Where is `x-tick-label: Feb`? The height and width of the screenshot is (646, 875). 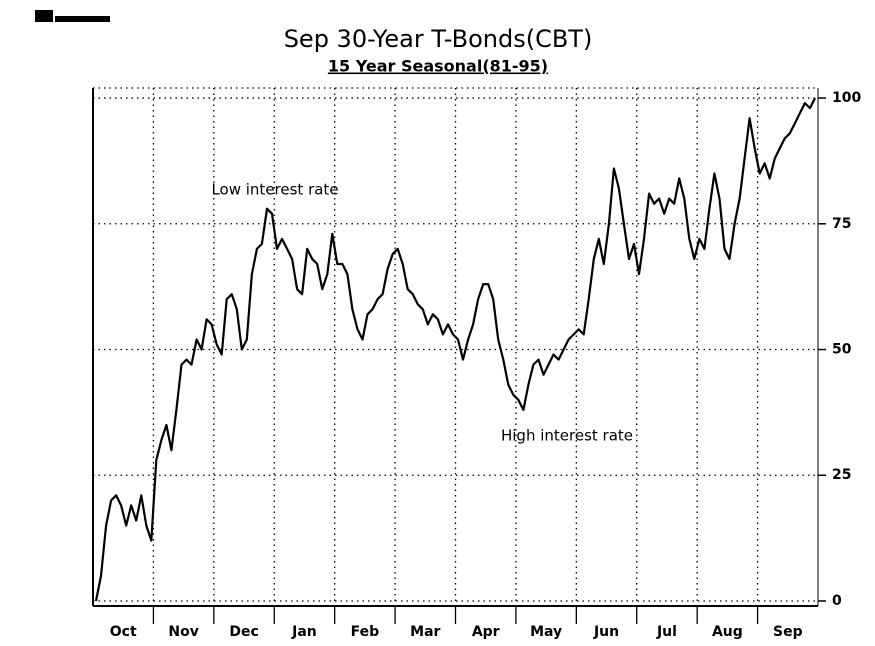
x-tick-label: Feb is located at coordinates (365, 632).